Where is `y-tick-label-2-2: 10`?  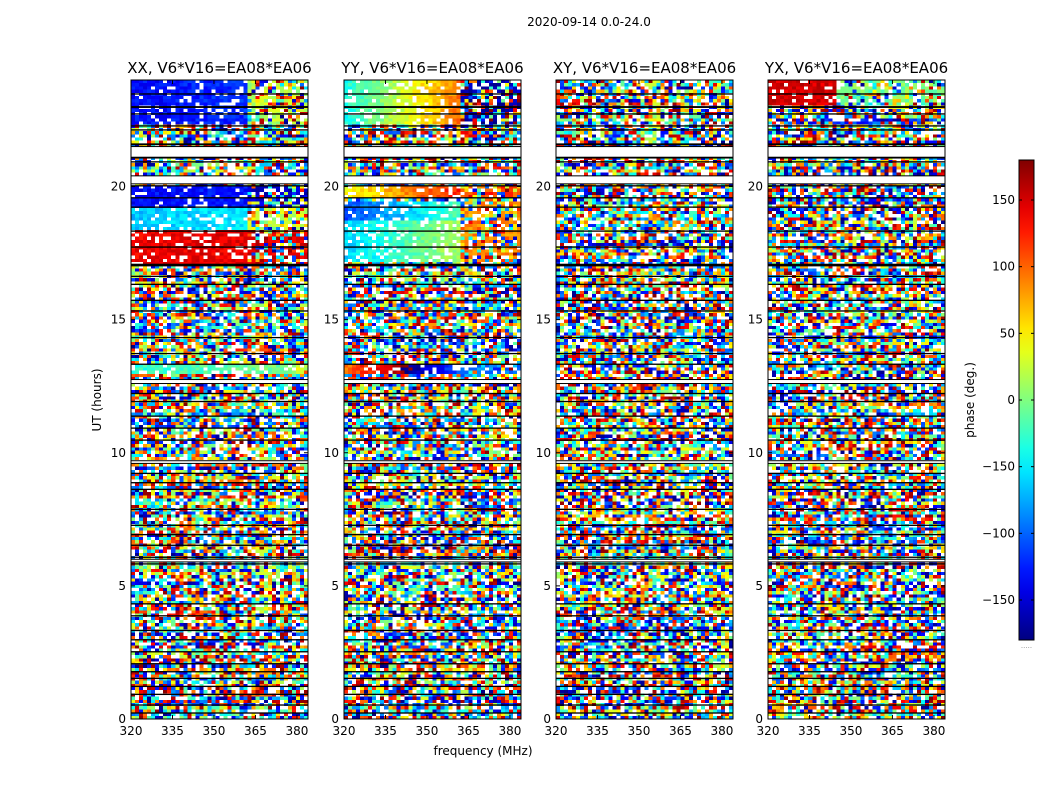
y-tick-label-2-2: 10 is located at coordinates (331, 453).